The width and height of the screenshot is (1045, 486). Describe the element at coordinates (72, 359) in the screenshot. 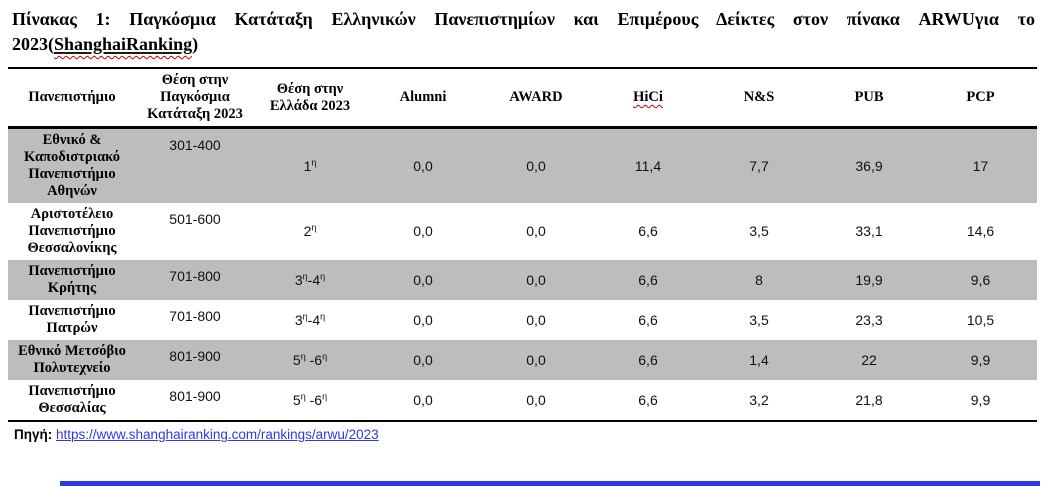

I see `cell-university: Εθνικό Μετσόβιο Πολυτεχνείο` at that location.